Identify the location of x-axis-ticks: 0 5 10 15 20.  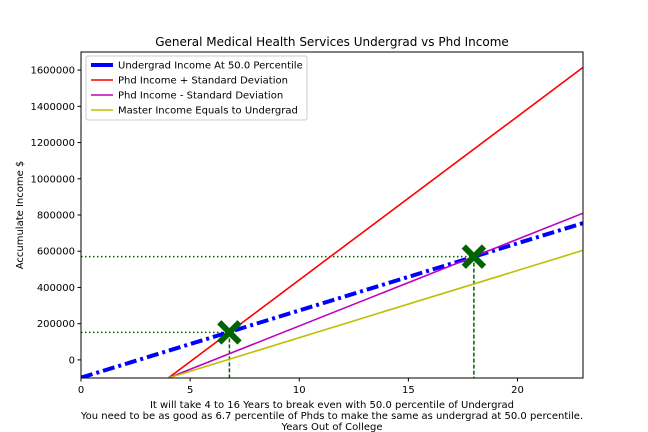
(301, 387).